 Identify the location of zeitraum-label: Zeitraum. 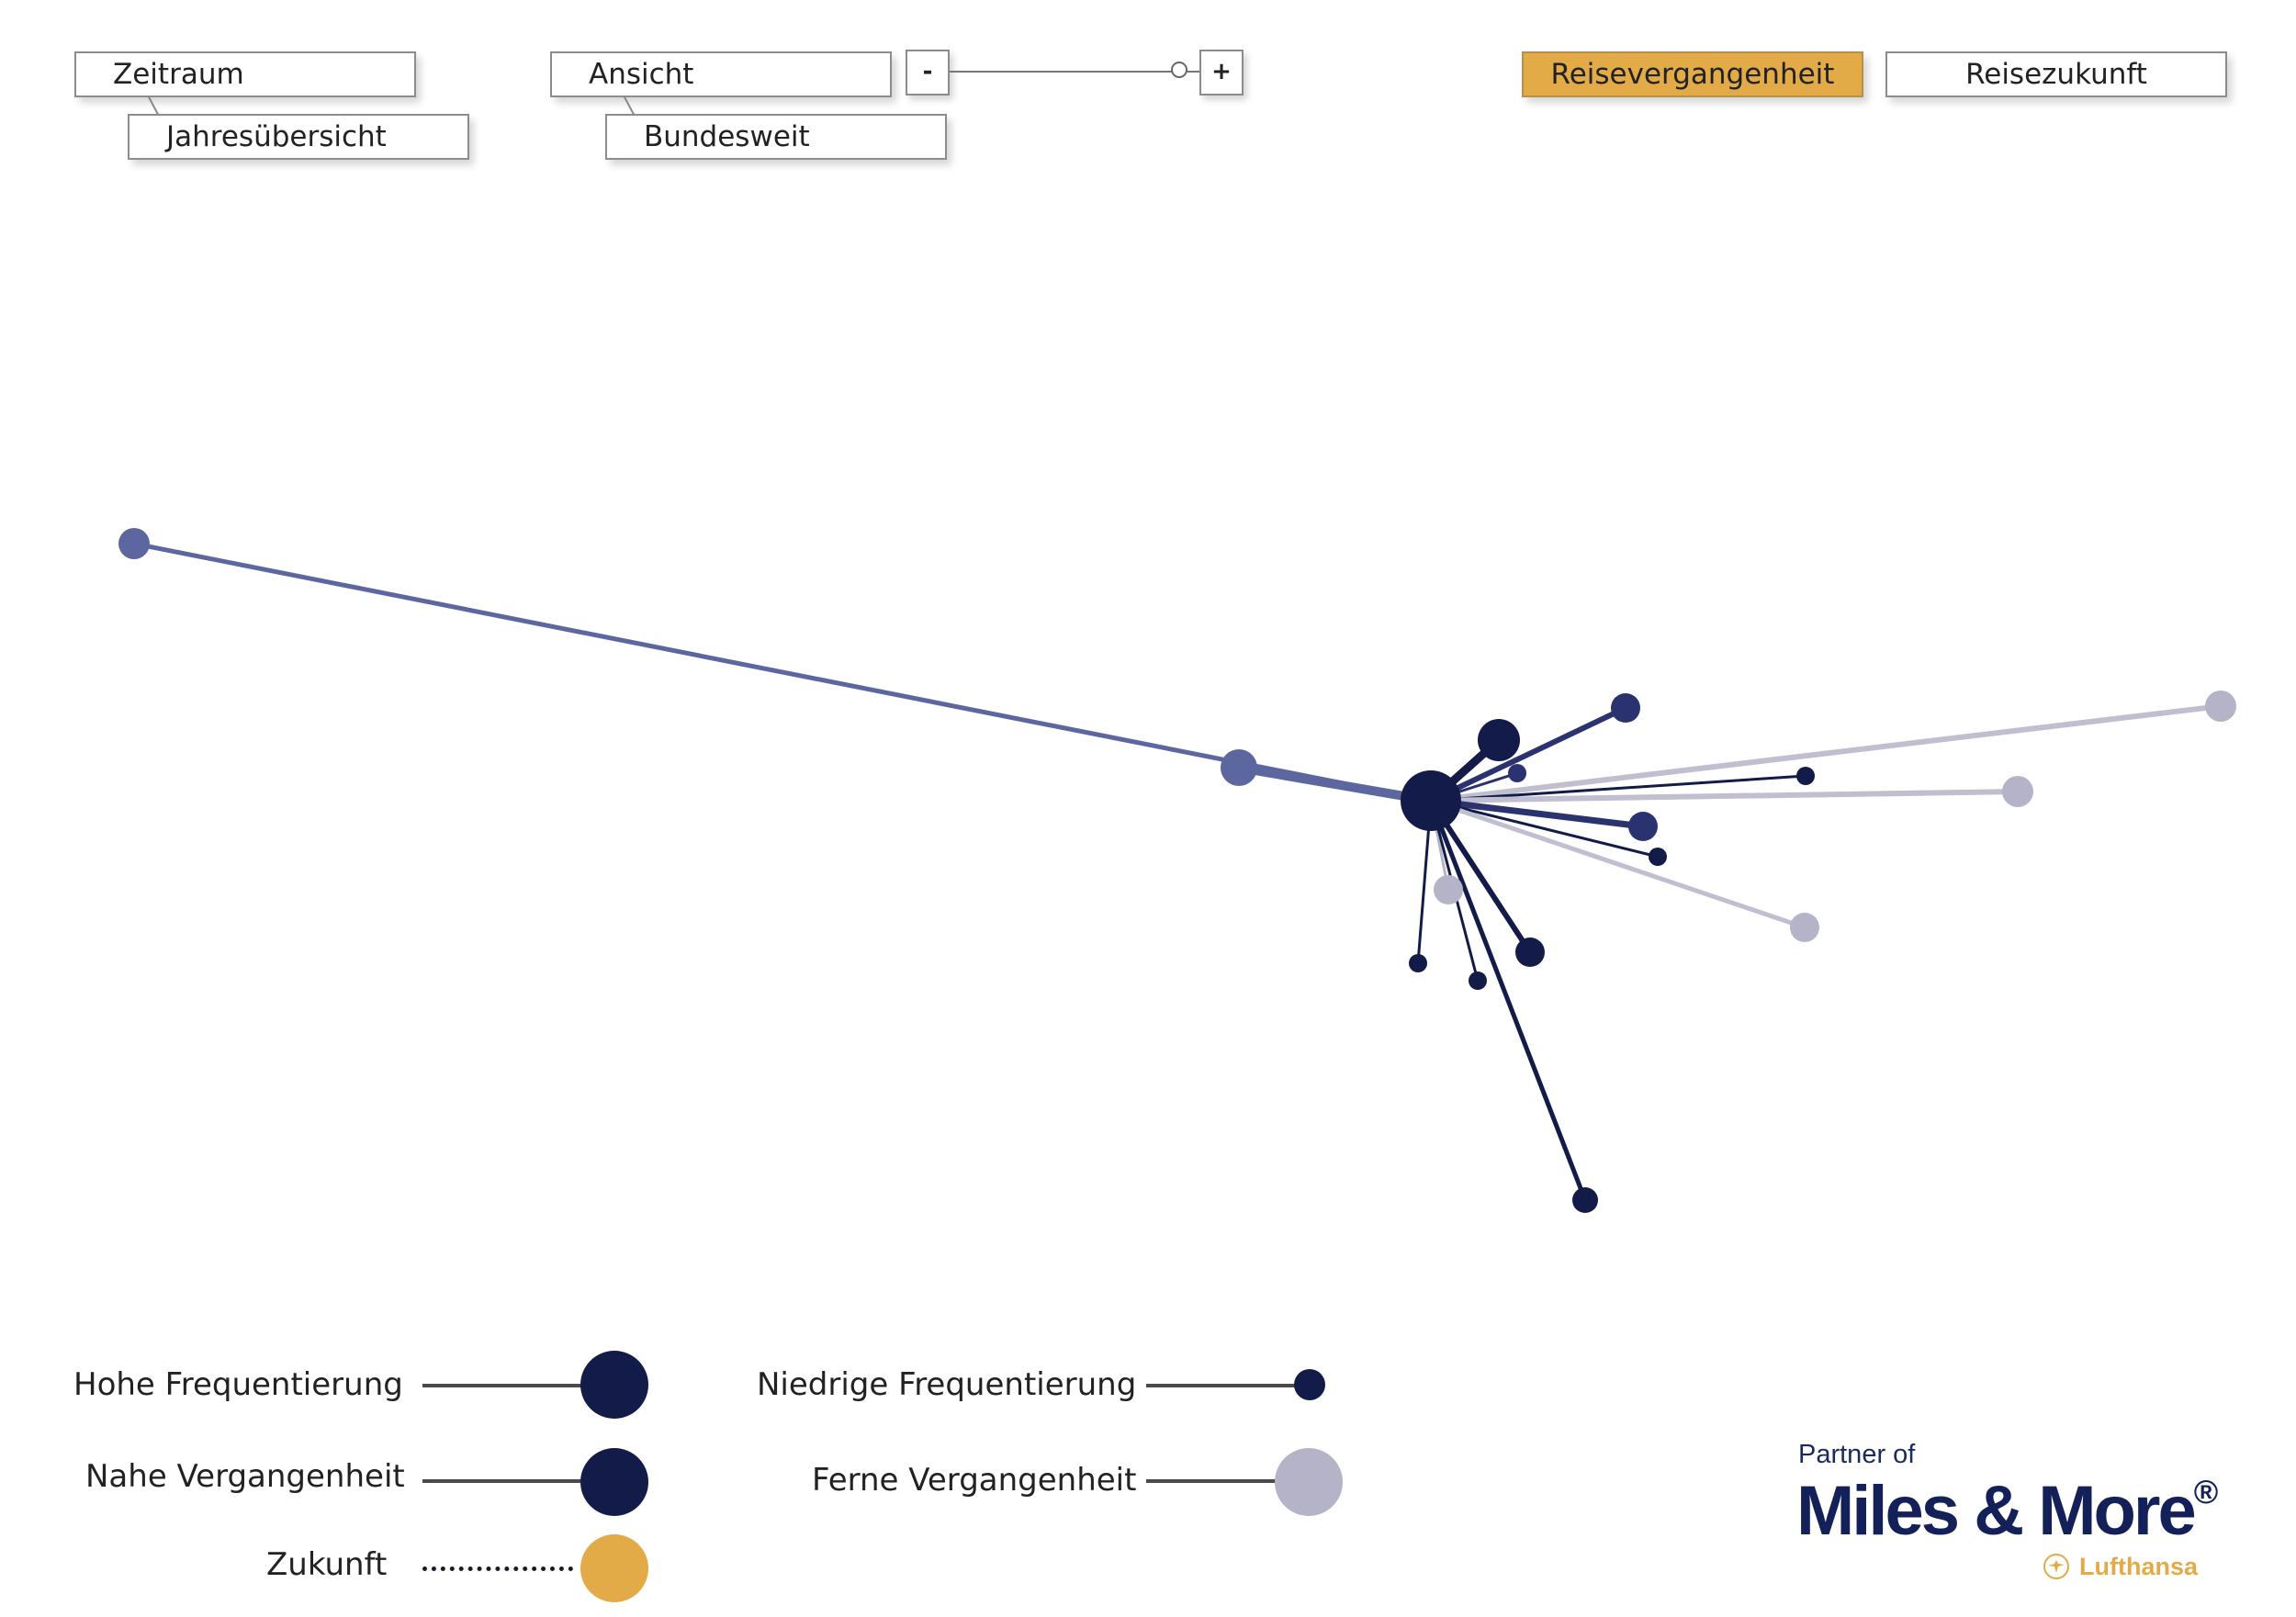
(178, 74).